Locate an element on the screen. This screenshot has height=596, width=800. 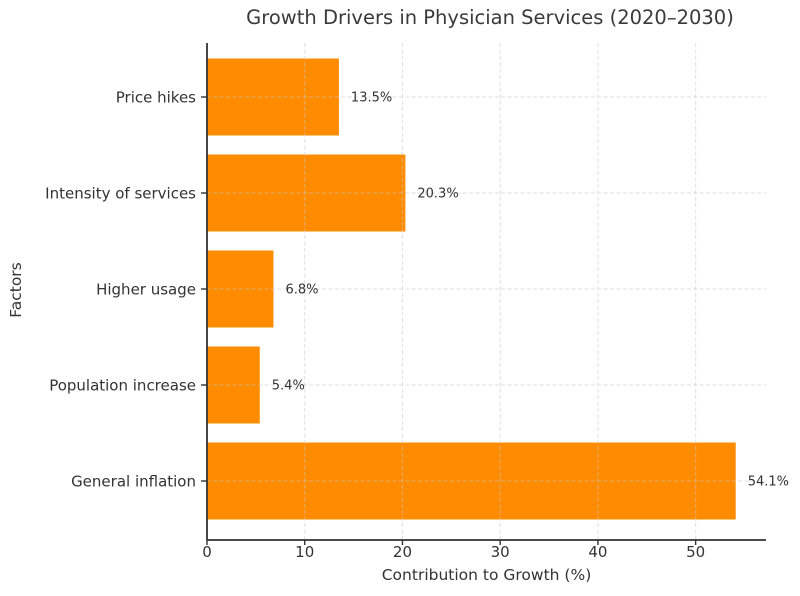
x-tick-label-40: 40 is located at coordinates (597, 552).